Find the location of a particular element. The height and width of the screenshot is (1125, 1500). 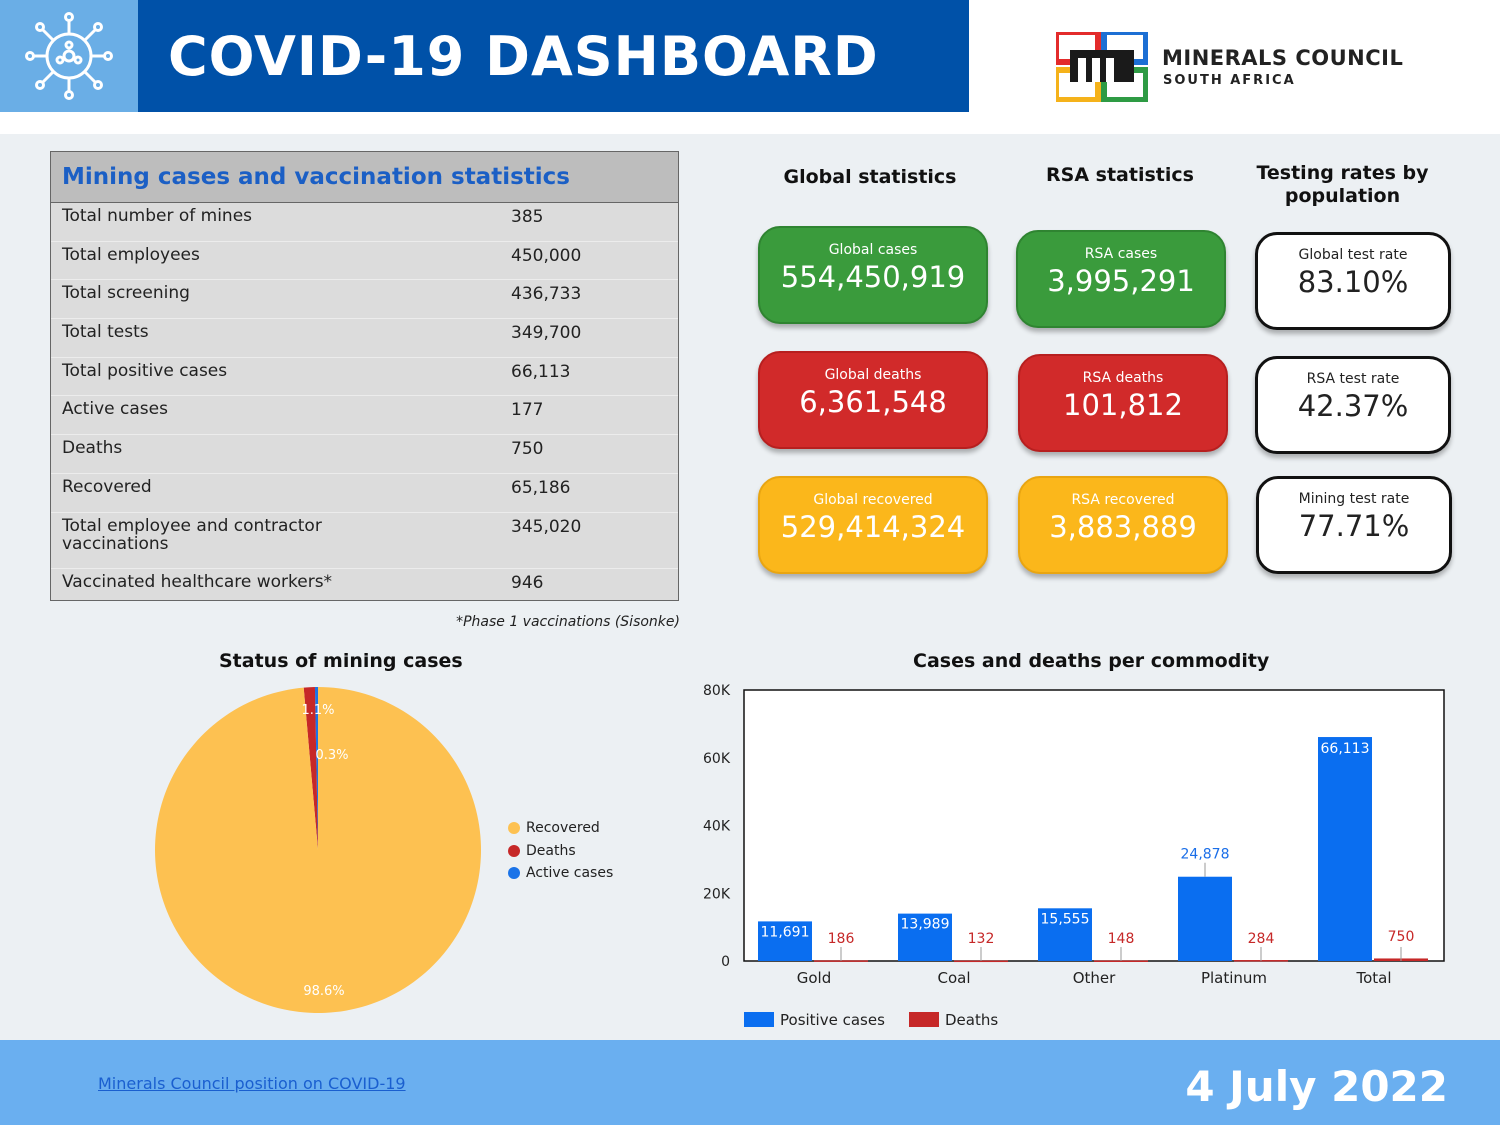

pie-chart: 98.6% 1.1% 0.3% is located at coordinates (317, 850).